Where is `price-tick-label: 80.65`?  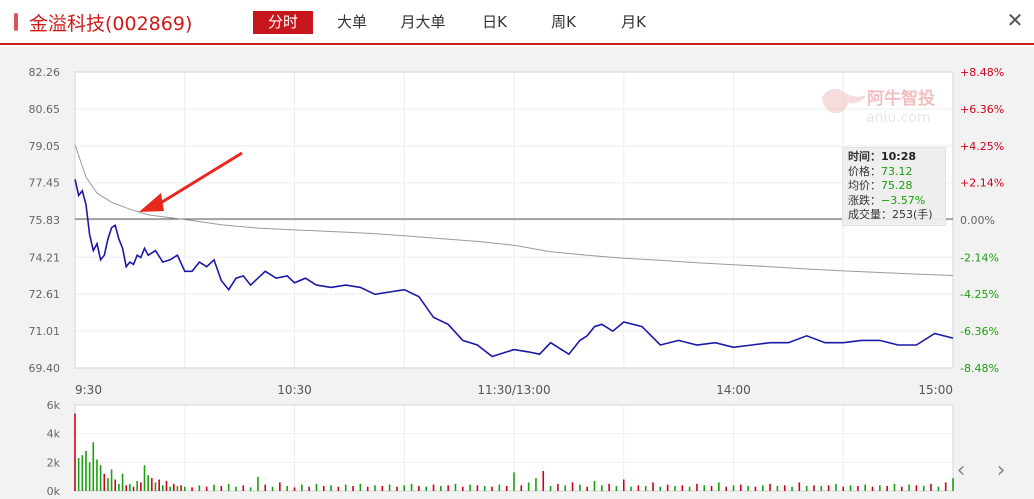
price-tick-label: 80.65 is located at coordinates (45, 109).